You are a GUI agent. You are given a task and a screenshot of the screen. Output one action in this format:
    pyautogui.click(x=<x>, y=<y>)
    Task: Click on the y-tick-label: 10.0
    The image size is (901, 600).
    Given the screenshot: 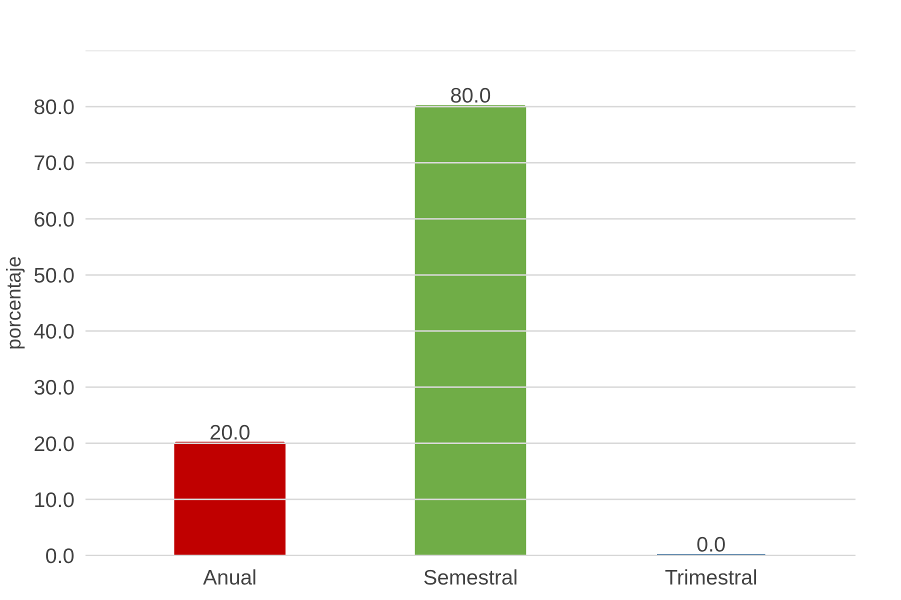 What is the action you would take?
    pyautogui.click(x=54, y=500)
    